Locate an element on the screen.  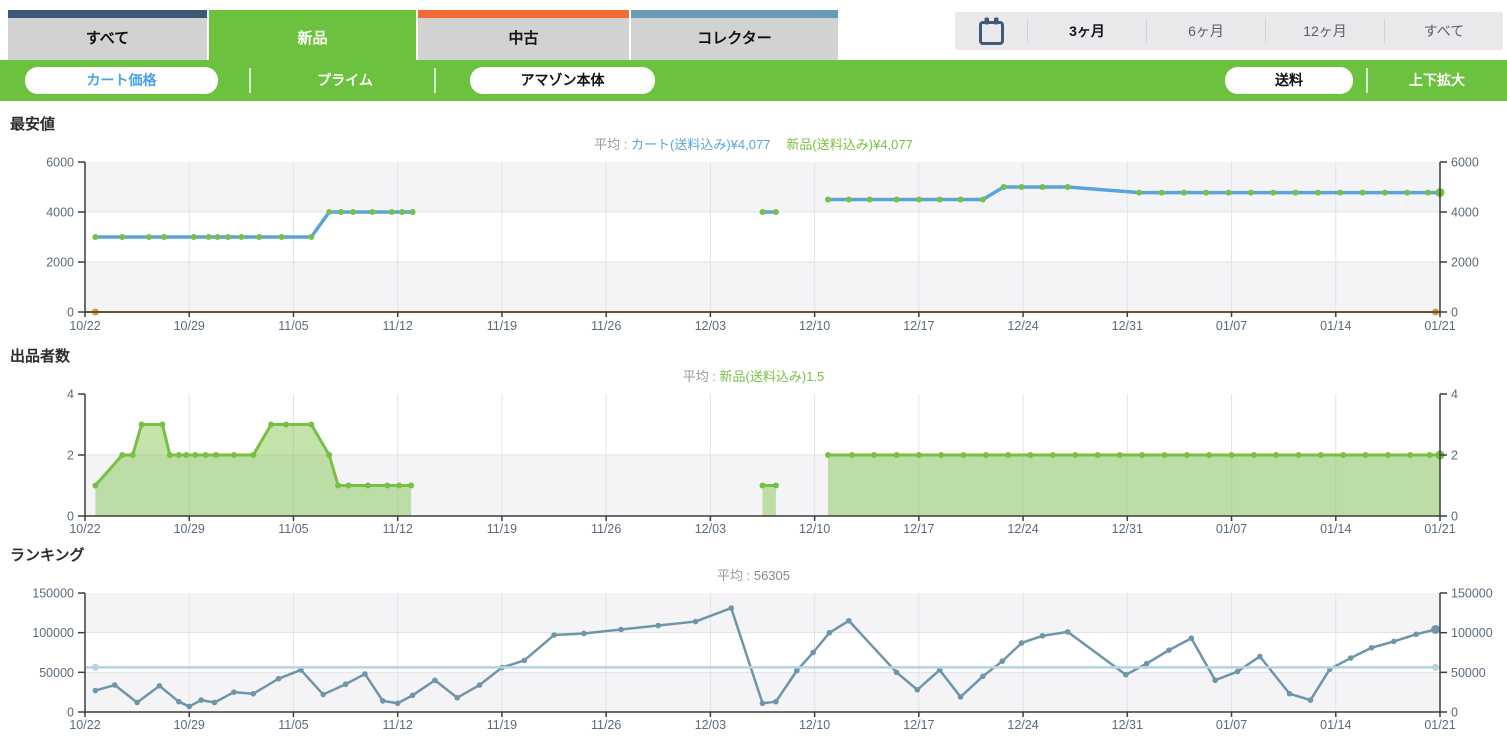
period-6-months: 6ヶ月 is located at coordinates (1205, 31).